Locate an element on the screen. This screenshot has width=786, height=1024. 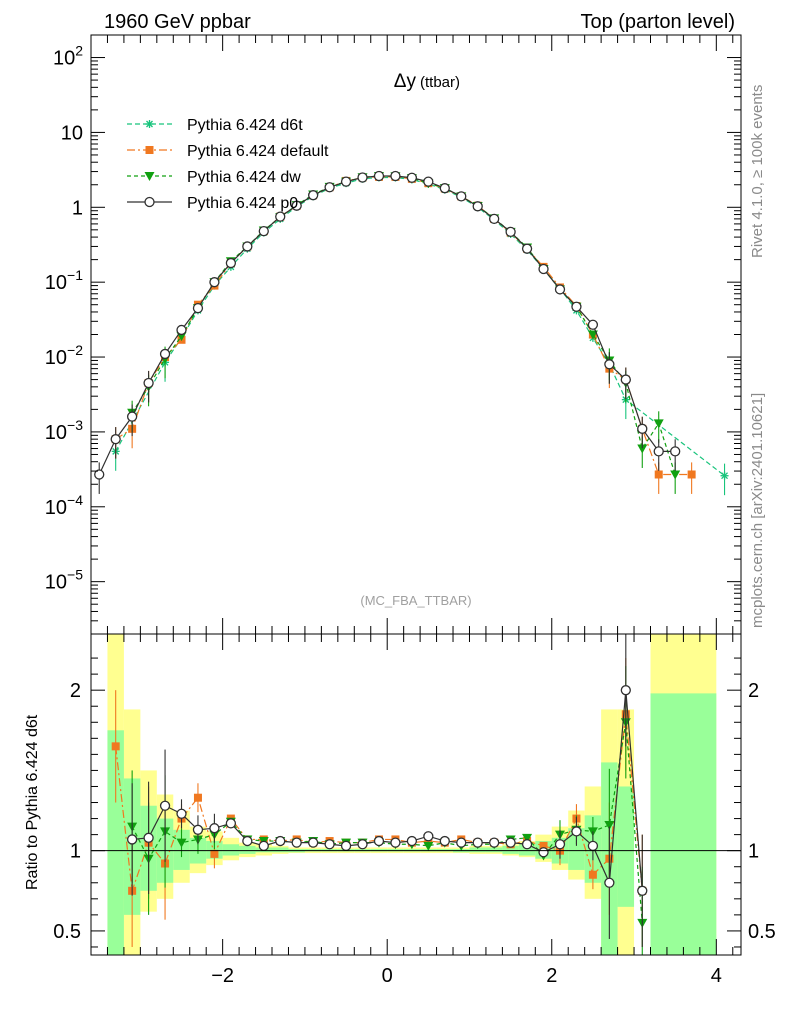
legend-item: Pythia 6.424 dw is located at coordinates (214, 177).